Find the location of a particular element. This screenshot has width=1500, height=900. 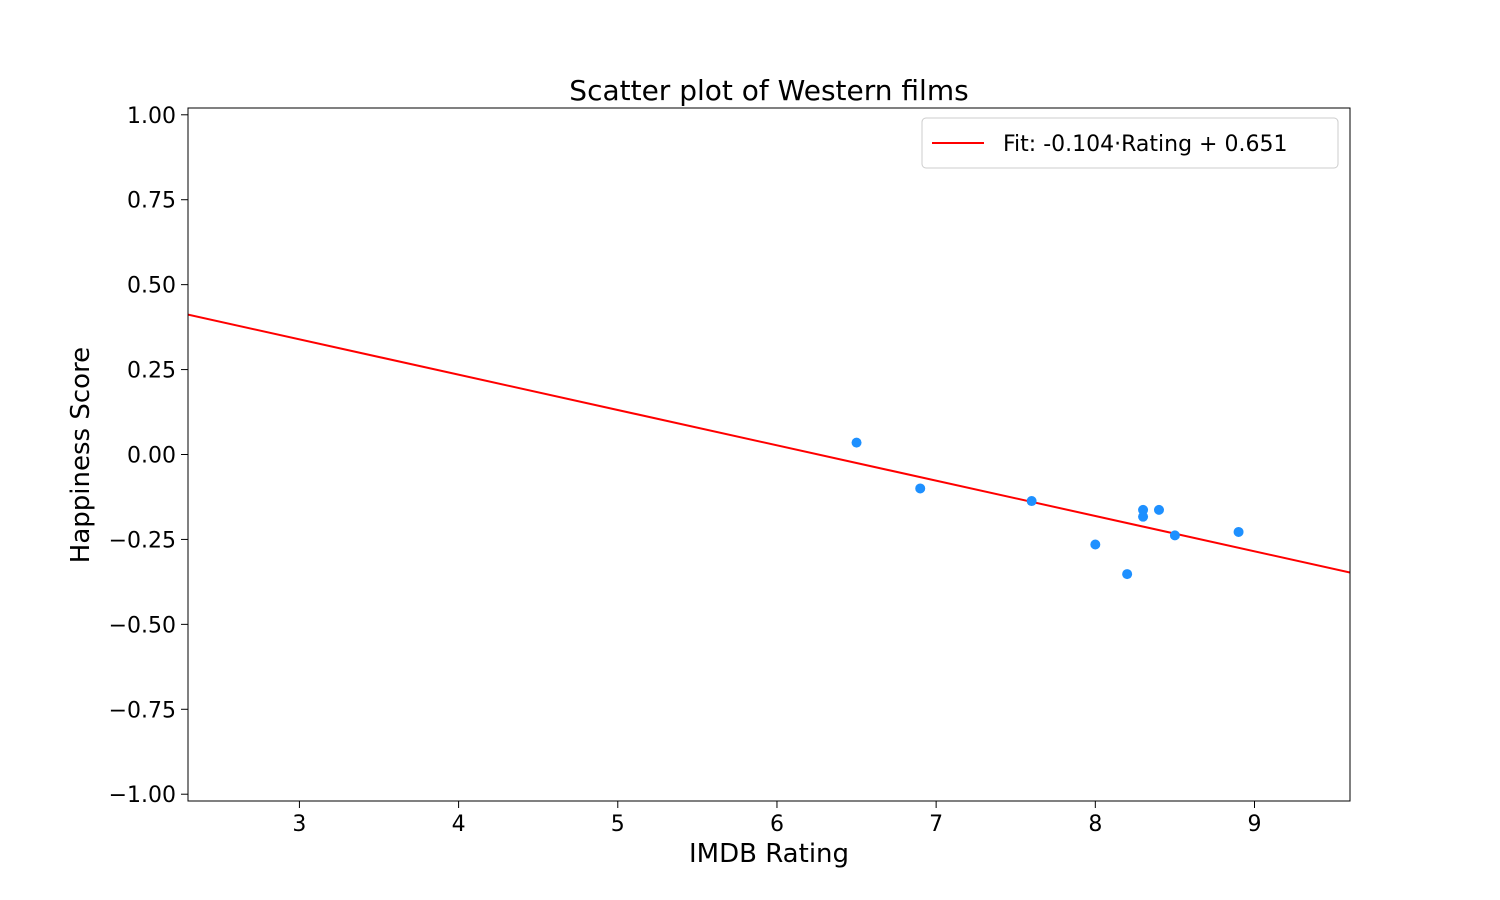

x-tick-label: 6 is located at coordinates (777, 824).